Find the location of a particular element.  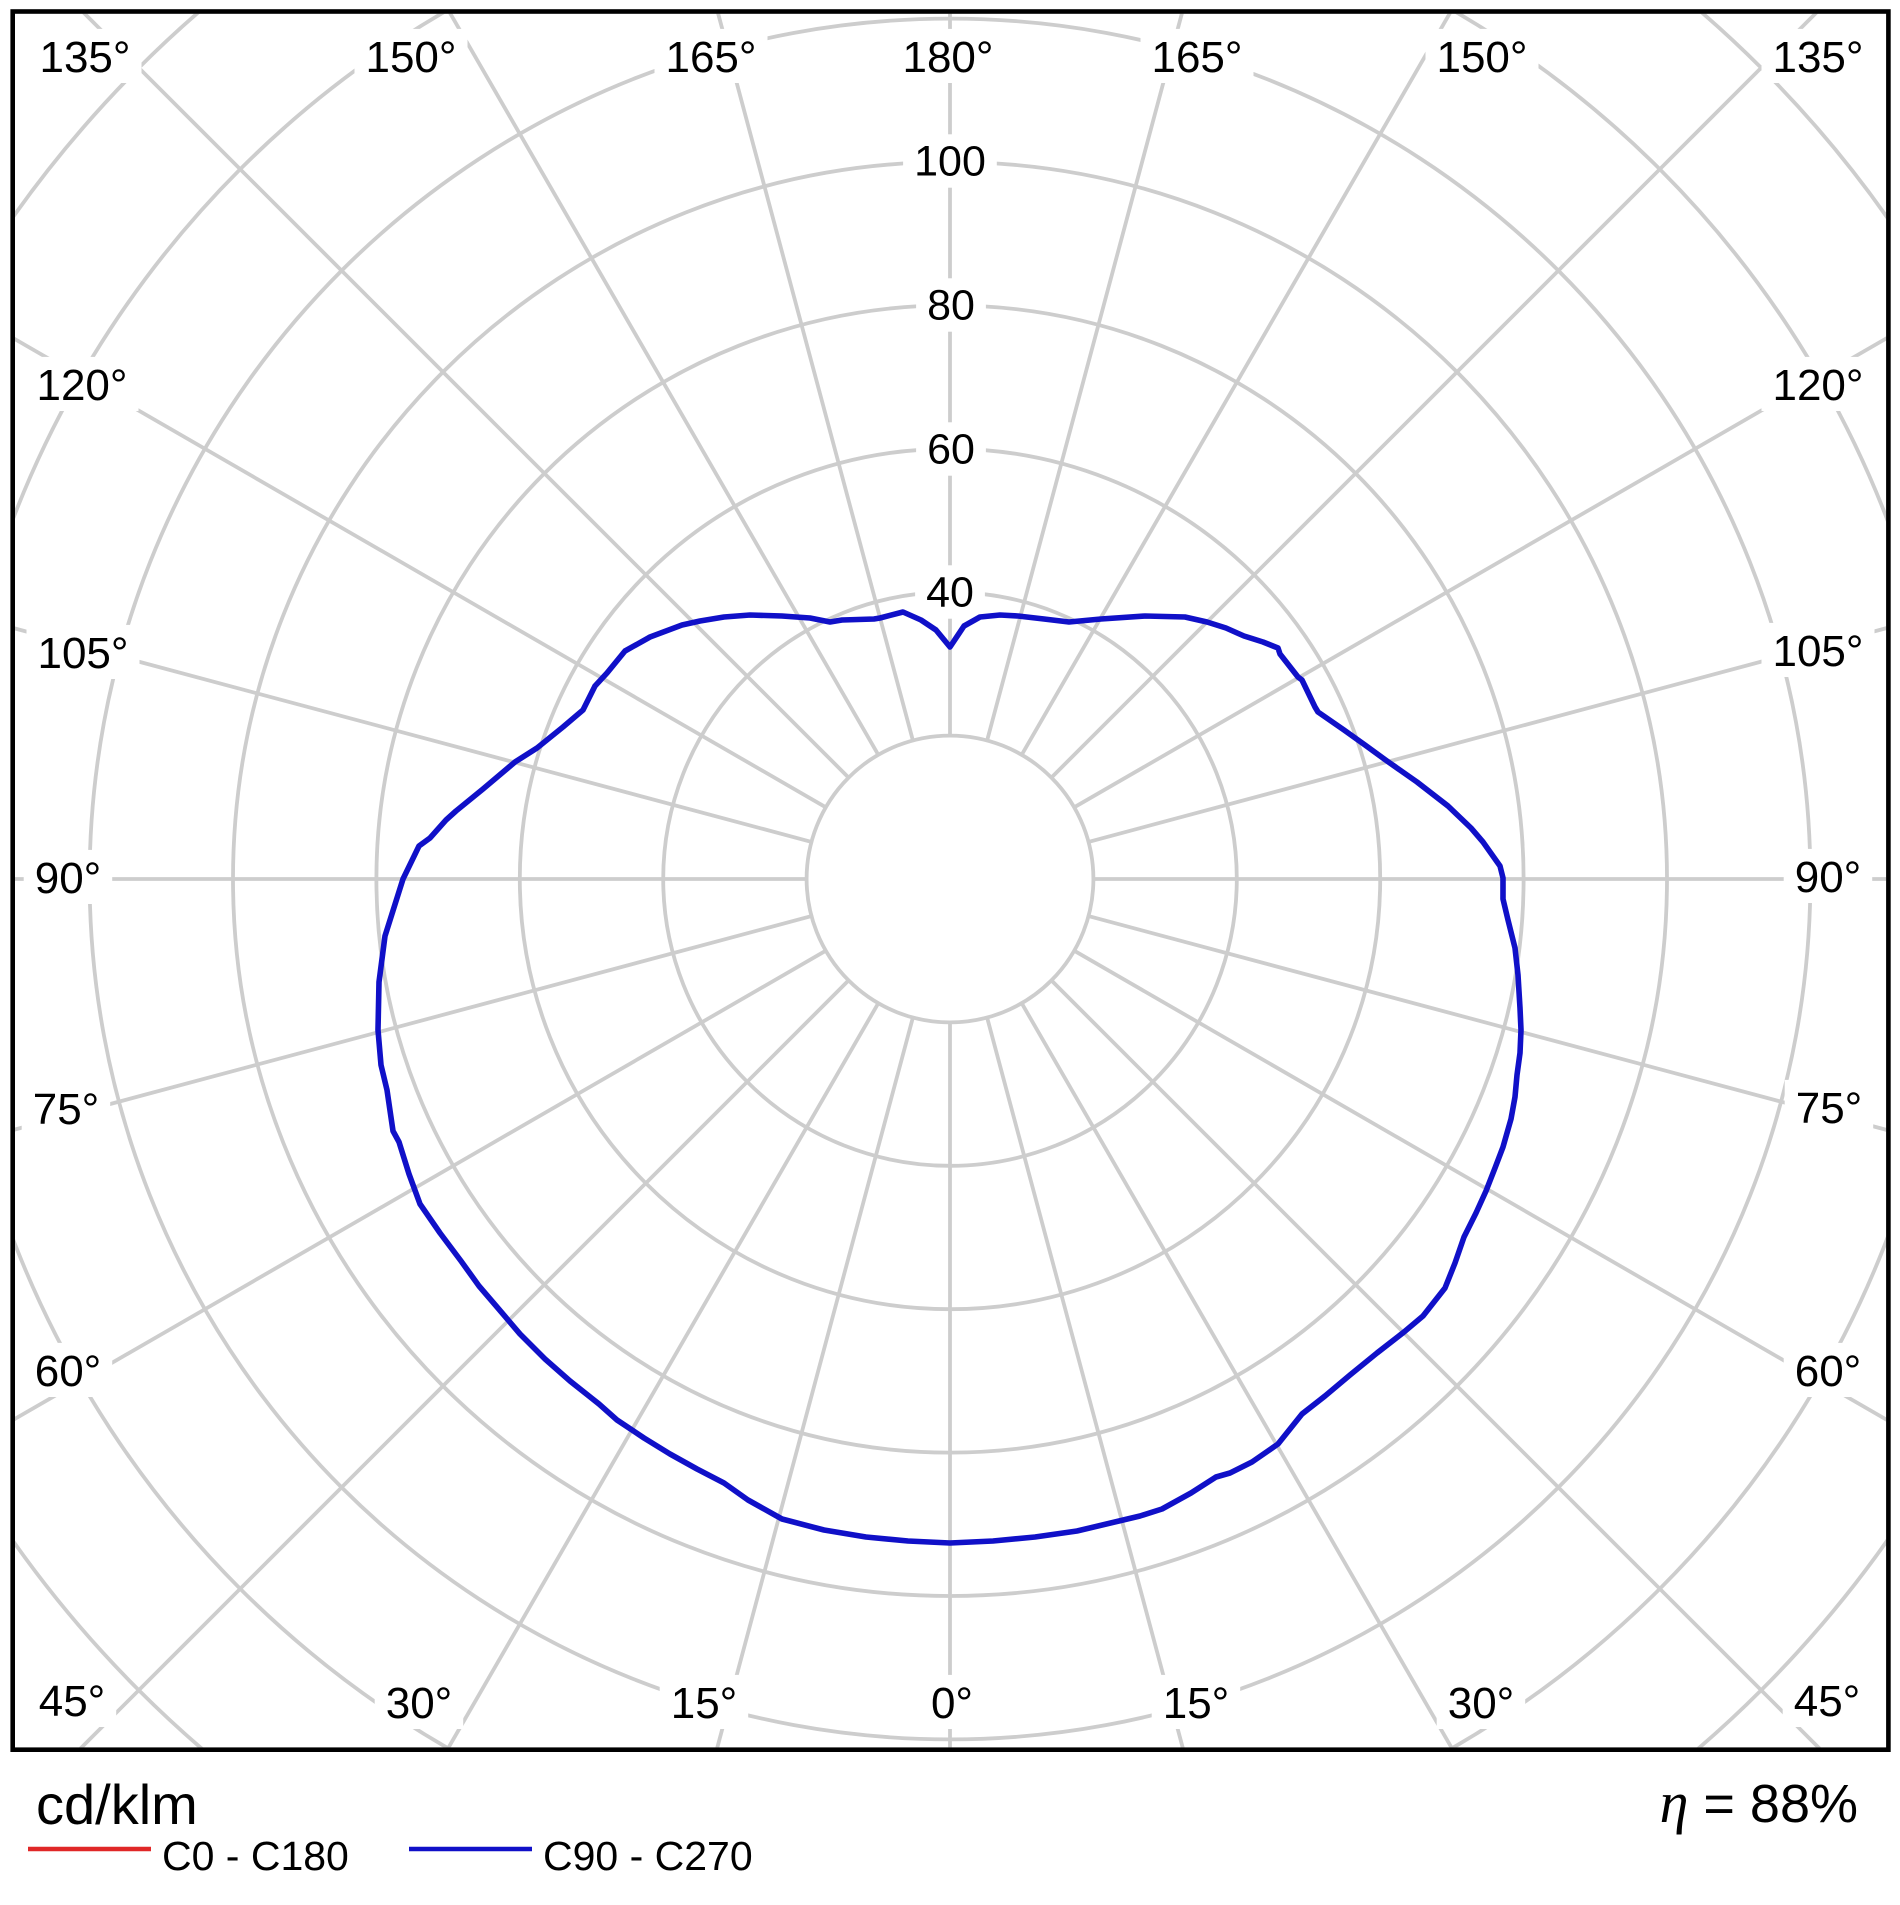

svg-text: 100 is located at coordinates (950, 162).